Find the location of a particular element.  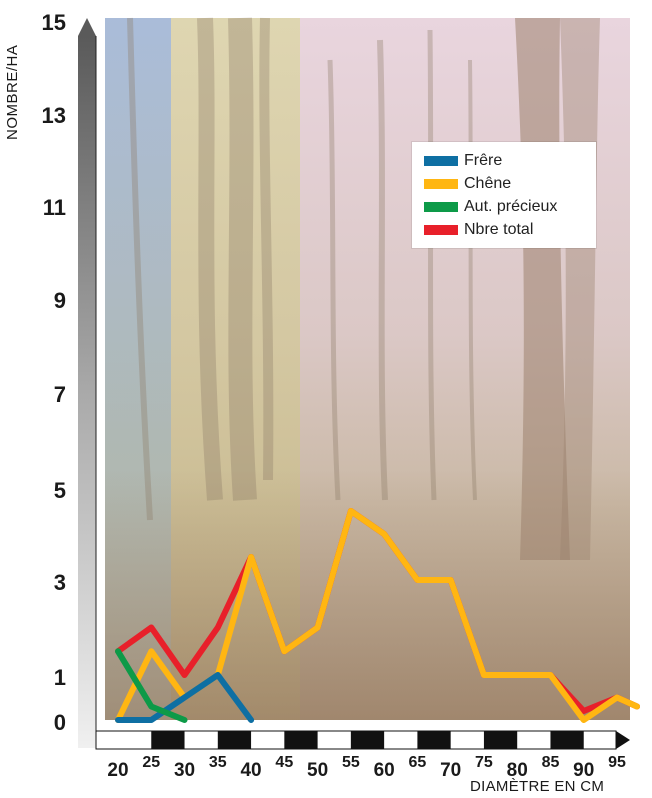

legend-item: Nbre total is located at coordinates (478, 230).